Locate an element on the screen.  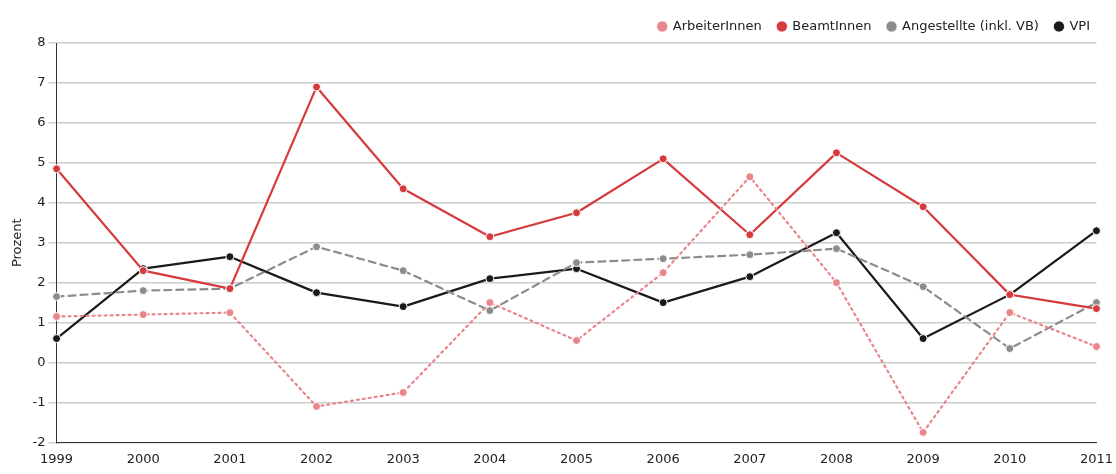
legend-label: Angestellte (inkl. VB) is located at coordinates (970, 25).